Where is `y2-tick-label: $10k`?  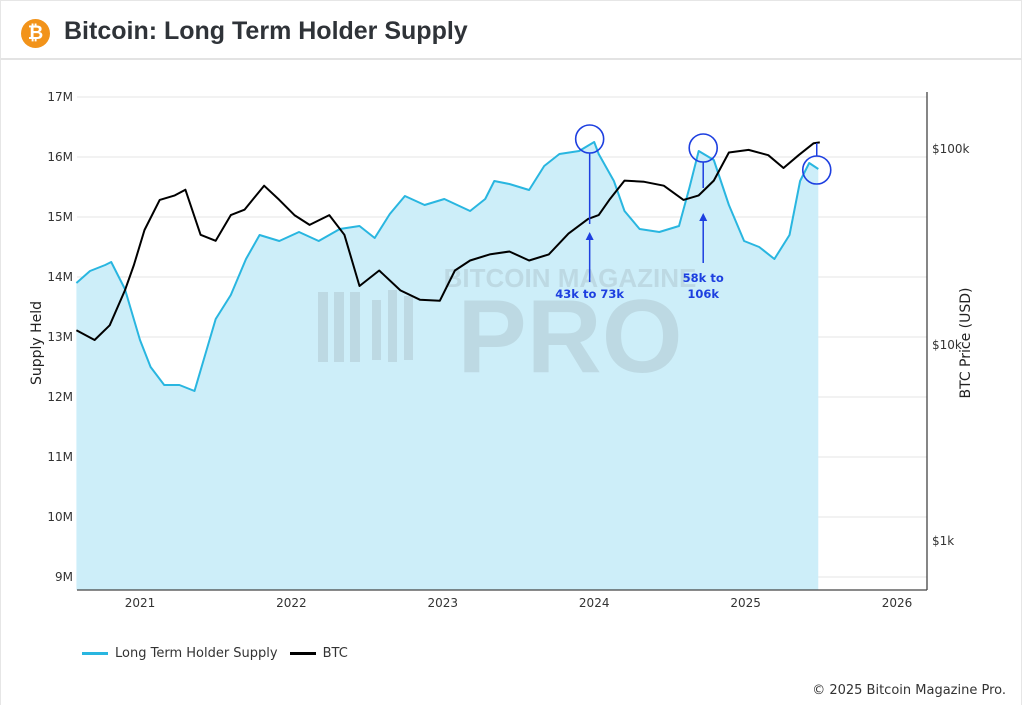 y2-tick-label: $10k is located at coordinates (947, 345).